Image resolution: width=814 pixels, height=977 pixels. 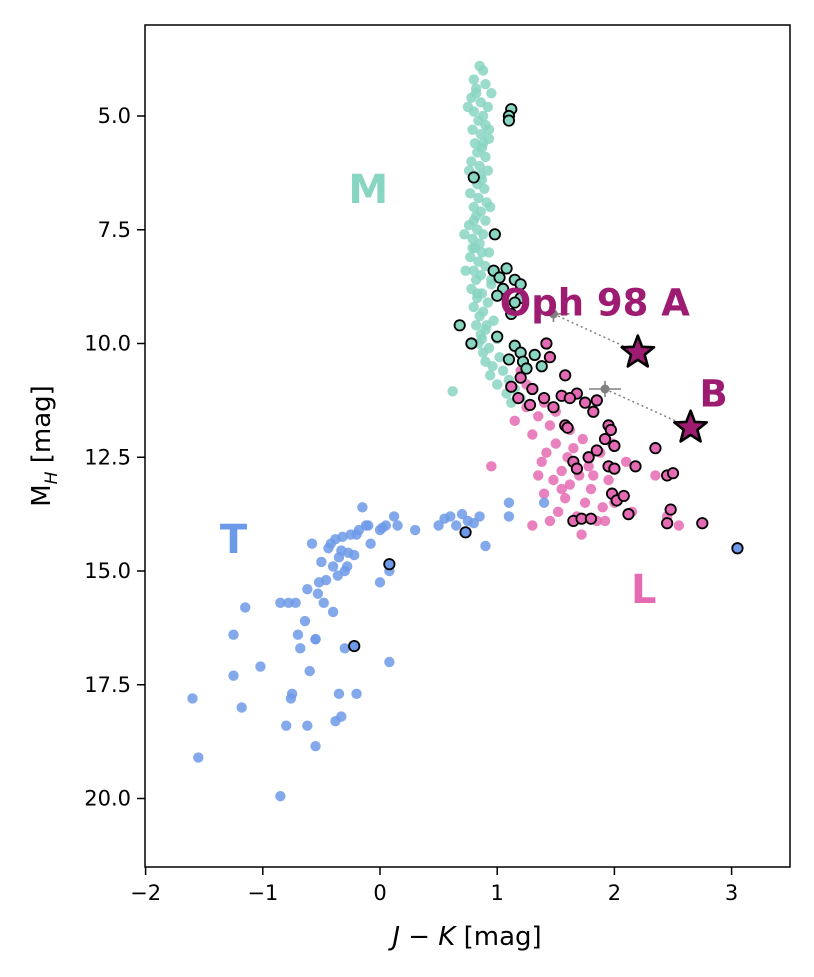 I want to click on y-tick-label: 12.5, so click(x=107, y=457).